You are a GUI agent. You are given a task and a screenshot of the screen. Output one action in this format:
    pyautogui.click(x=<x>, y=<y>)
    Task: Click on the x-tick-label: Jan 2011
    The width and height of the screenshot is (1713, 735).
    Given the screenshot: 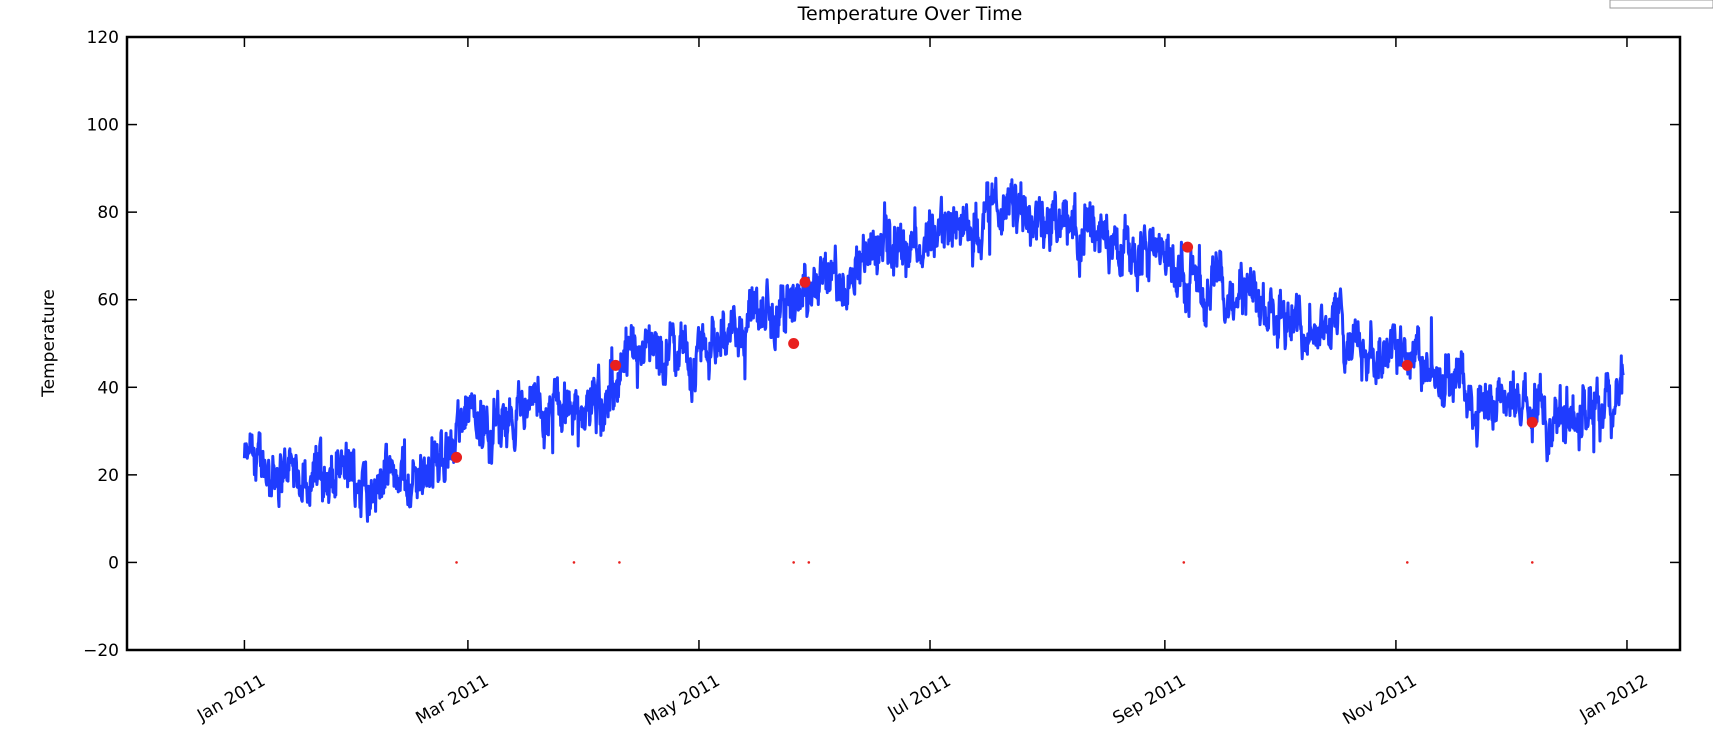 What is the action you would take?
    pyautogui.click(x=231, y=698)
    